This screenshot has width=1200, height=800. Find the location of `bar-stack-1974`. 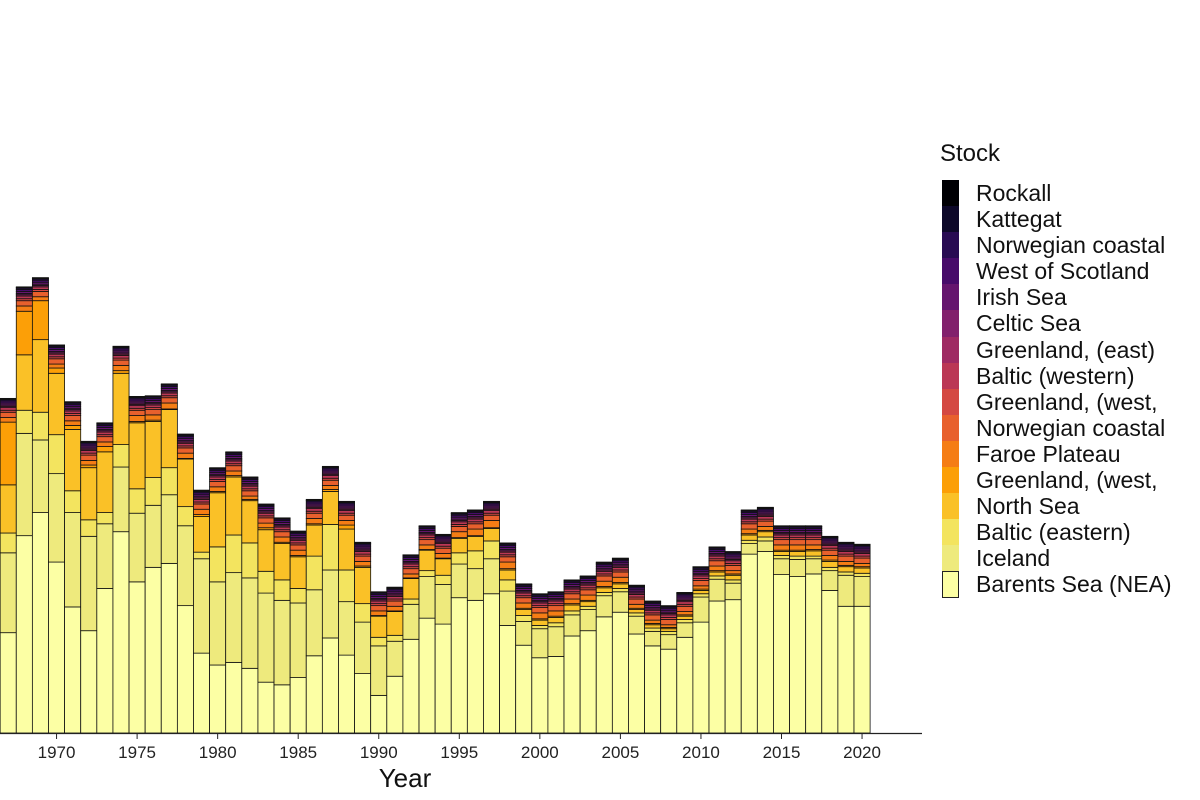

bar-stack-1974 is located at coordinates (121, 539).